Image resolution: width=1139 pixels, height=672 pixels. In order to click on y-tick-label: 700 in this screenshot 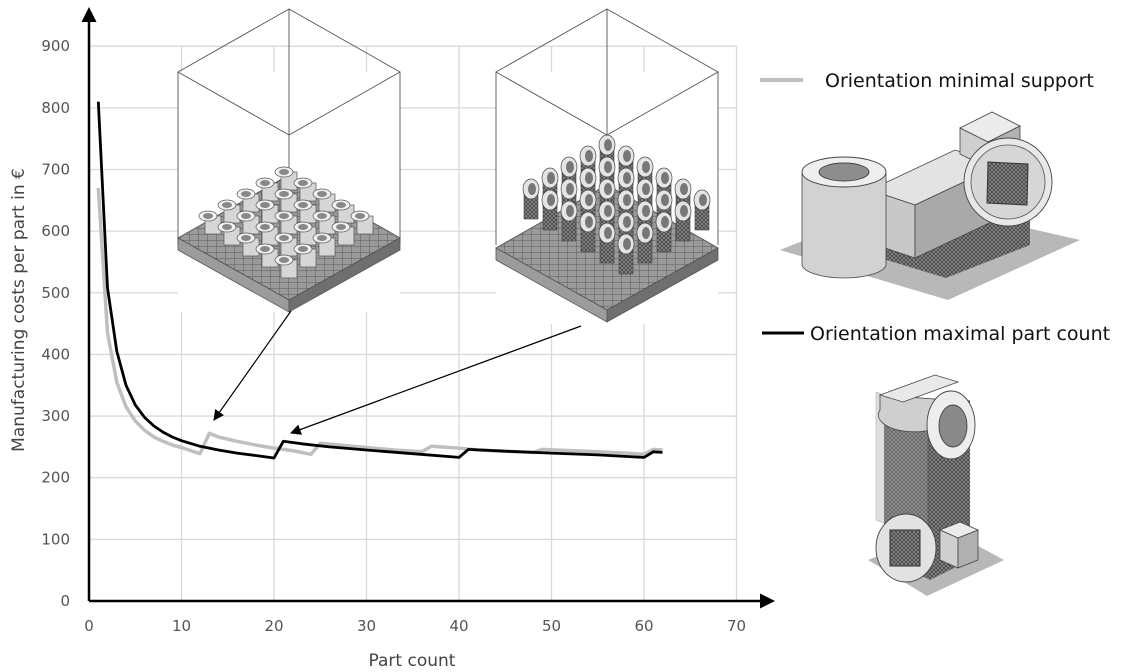, I will do `click(55, 169)`.